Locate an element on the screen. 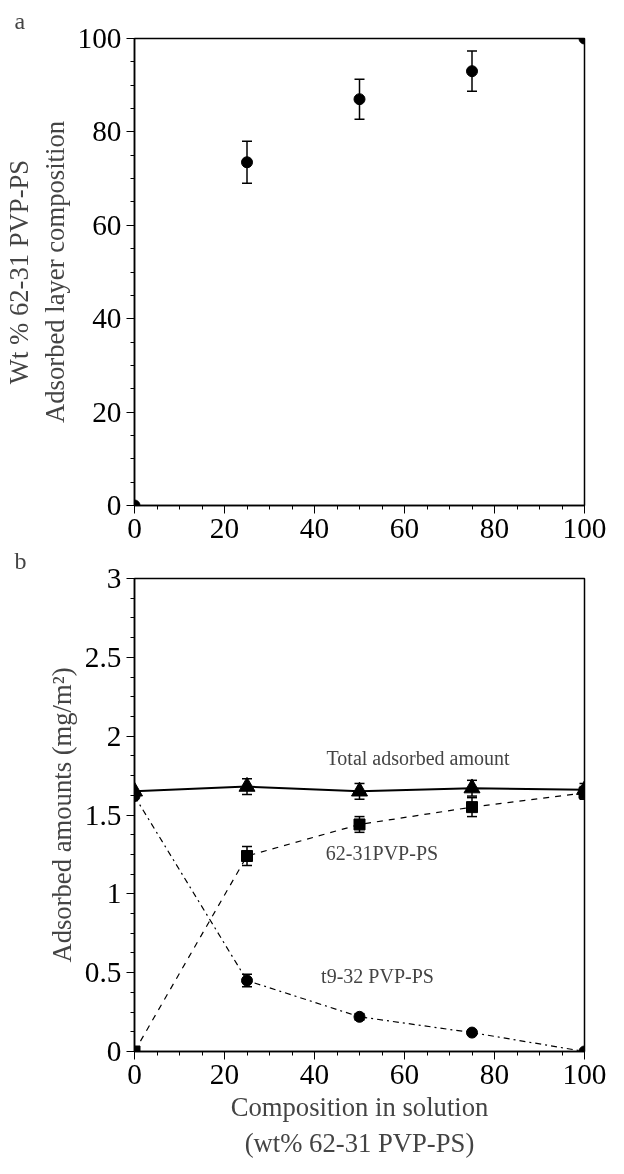 Image resolution: width=624 pixels, height=1174 pixels. annotation: t9-32 PVP-PS is located at coordinates (377, 975).